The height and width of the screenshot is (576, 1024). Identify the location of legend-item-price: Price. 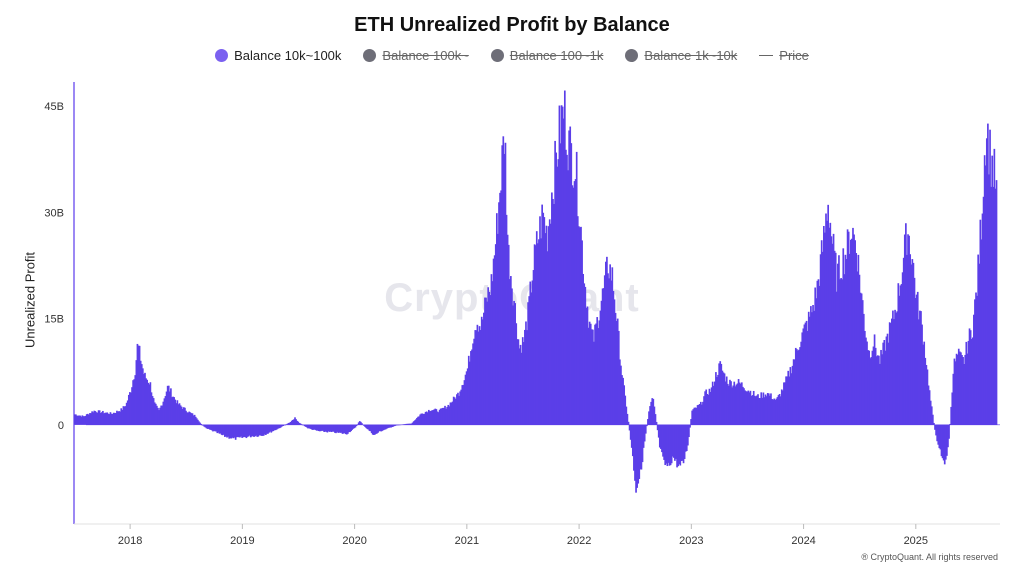
(784, 55).